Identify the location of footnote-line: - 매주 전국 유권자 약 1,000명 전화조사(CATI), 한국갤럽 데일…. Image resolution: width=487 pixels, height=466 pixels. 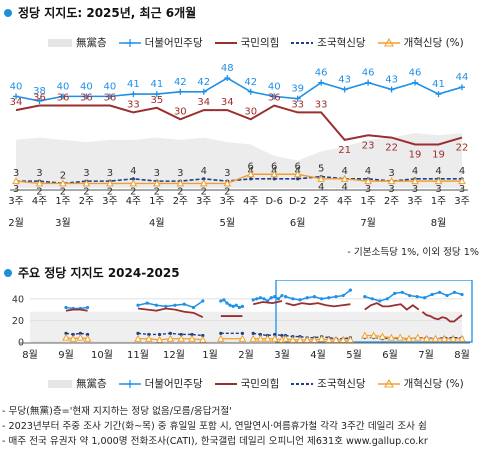
(215, 441).